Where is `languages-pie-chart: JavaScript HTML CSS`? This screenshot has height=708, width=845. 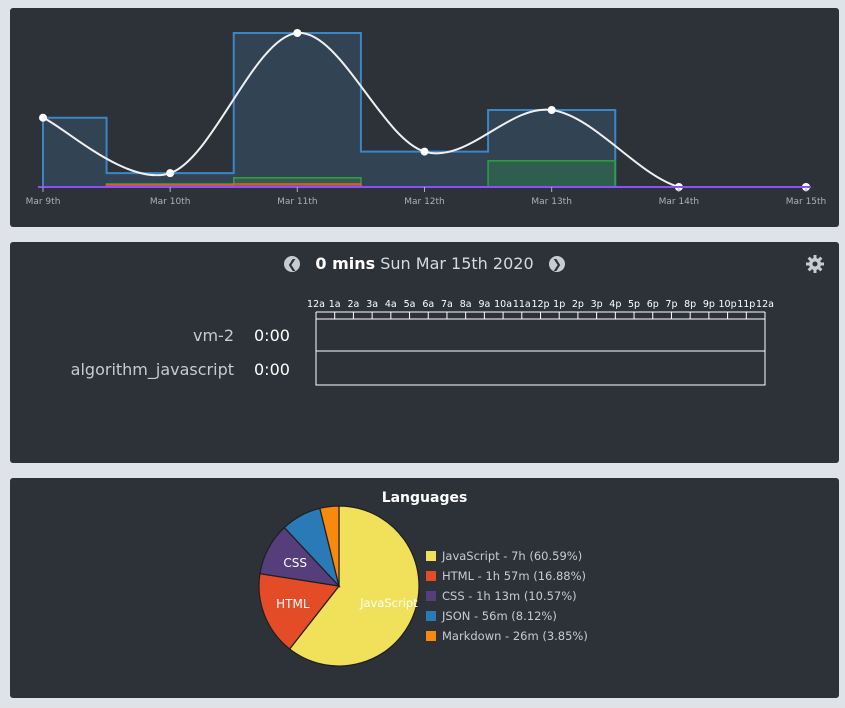 languages-pie-chart: JavaScript HTML CSS is located at coordinates (339, 586).